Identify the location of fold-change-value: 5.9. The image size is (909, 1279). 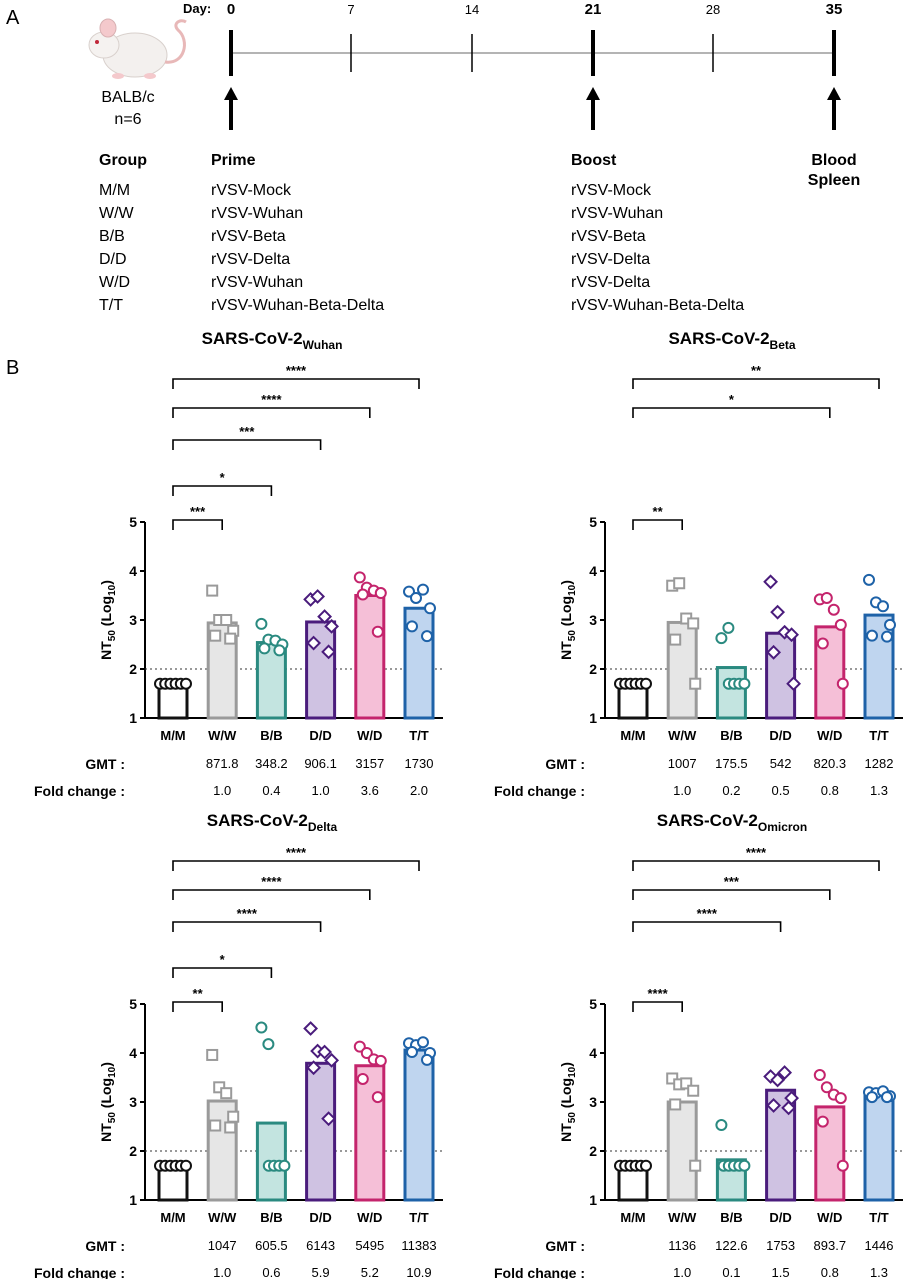
(321, 1272).